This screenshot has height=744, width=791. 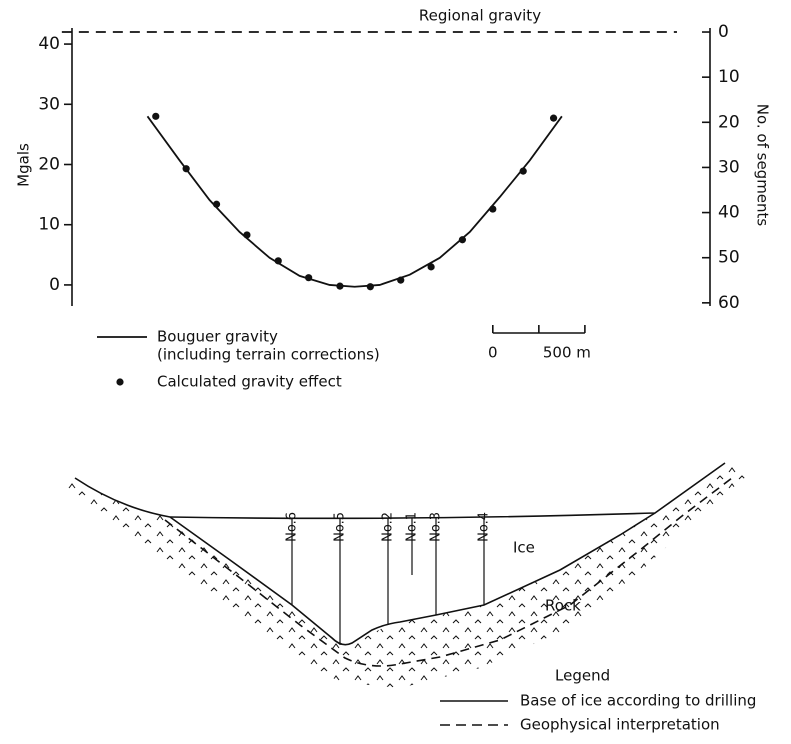 I want to click on regional-label: Regional gravity, so click(x=480, y=16).